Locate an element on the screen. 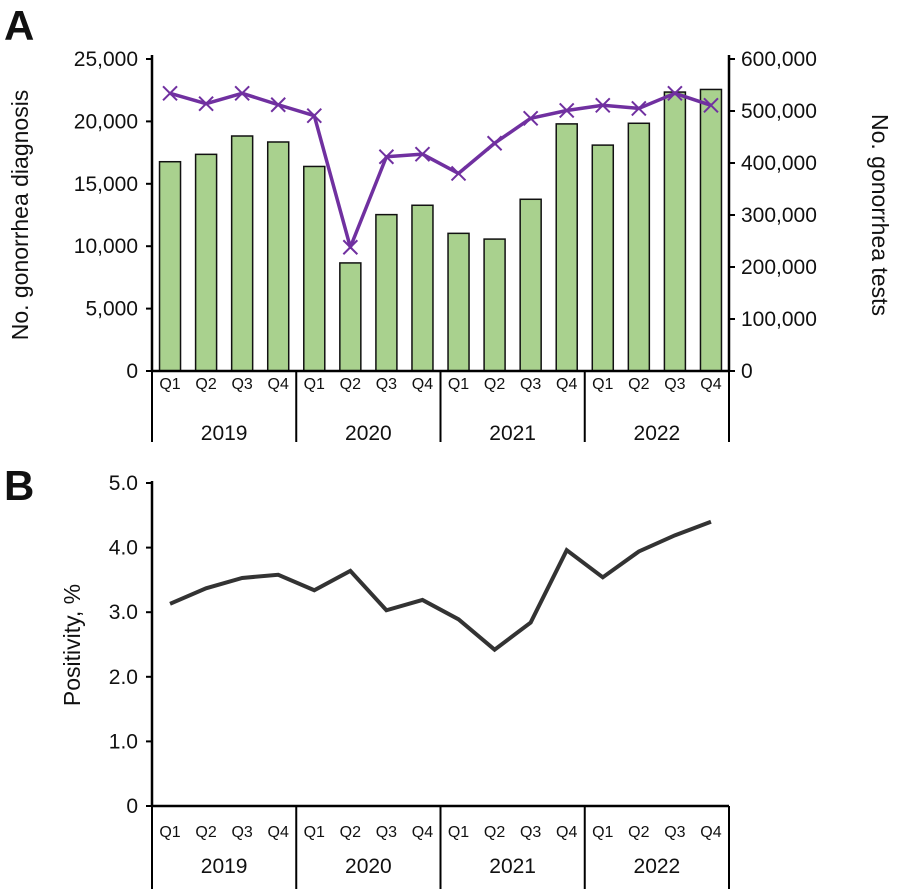  left-tick-label: 0 is located at coordinates (132, 371).